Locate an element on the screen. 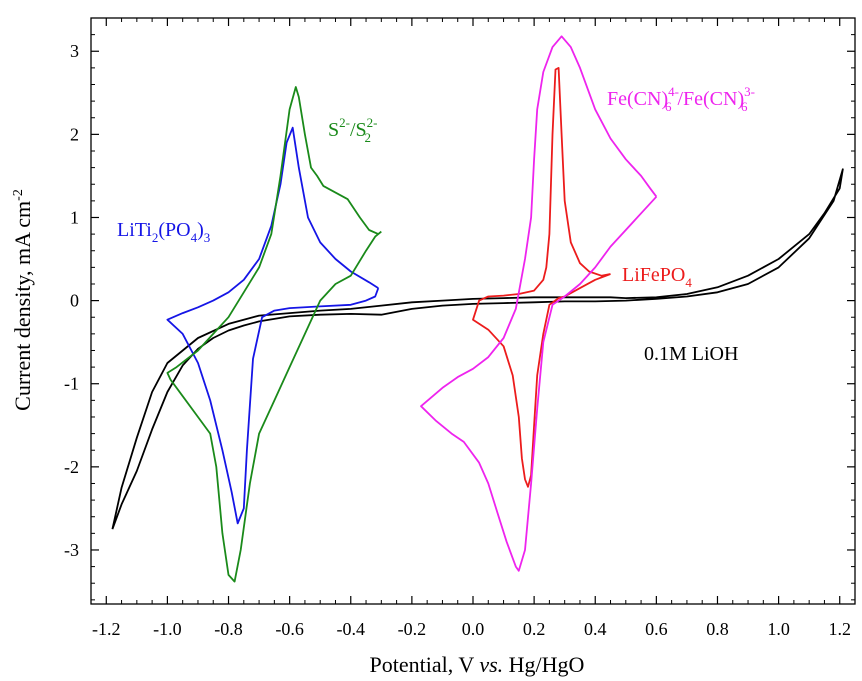  liti-sub-4: 4 is located at coordinates (194, 237).